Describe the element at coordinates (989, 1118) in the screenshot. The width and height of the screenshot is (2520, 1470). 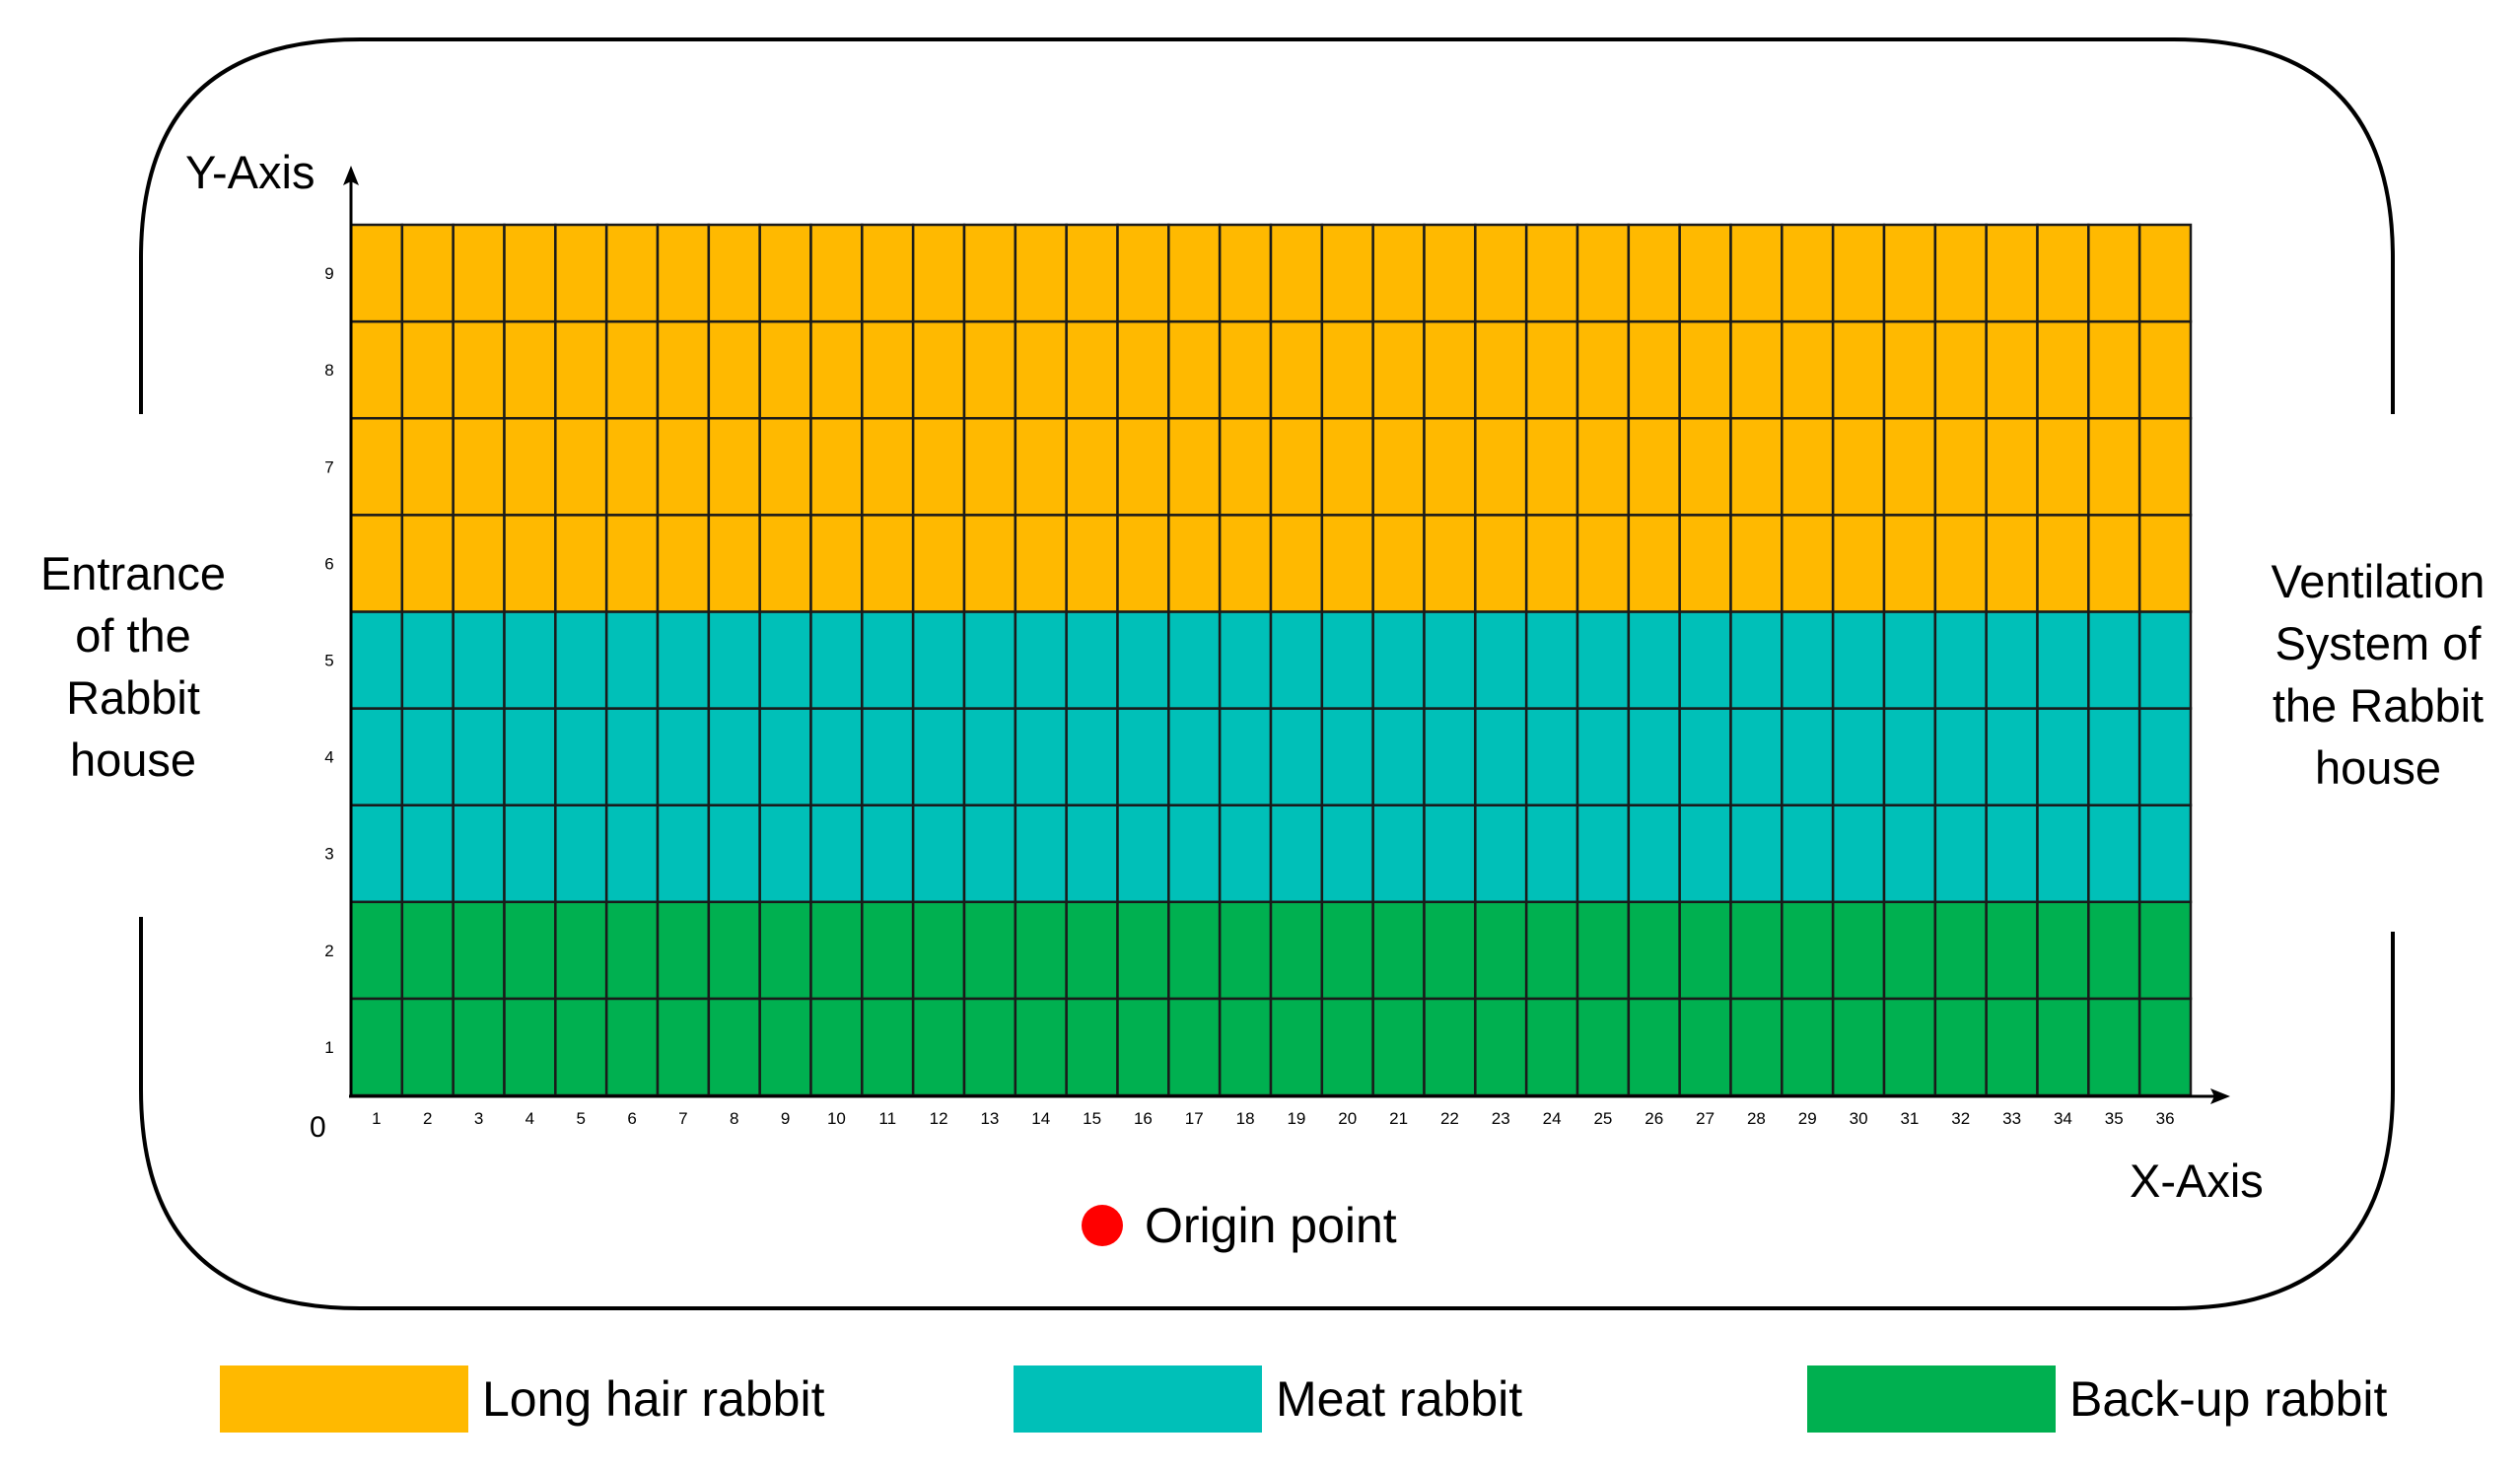
I see `x-tick-label: 13` at that location.